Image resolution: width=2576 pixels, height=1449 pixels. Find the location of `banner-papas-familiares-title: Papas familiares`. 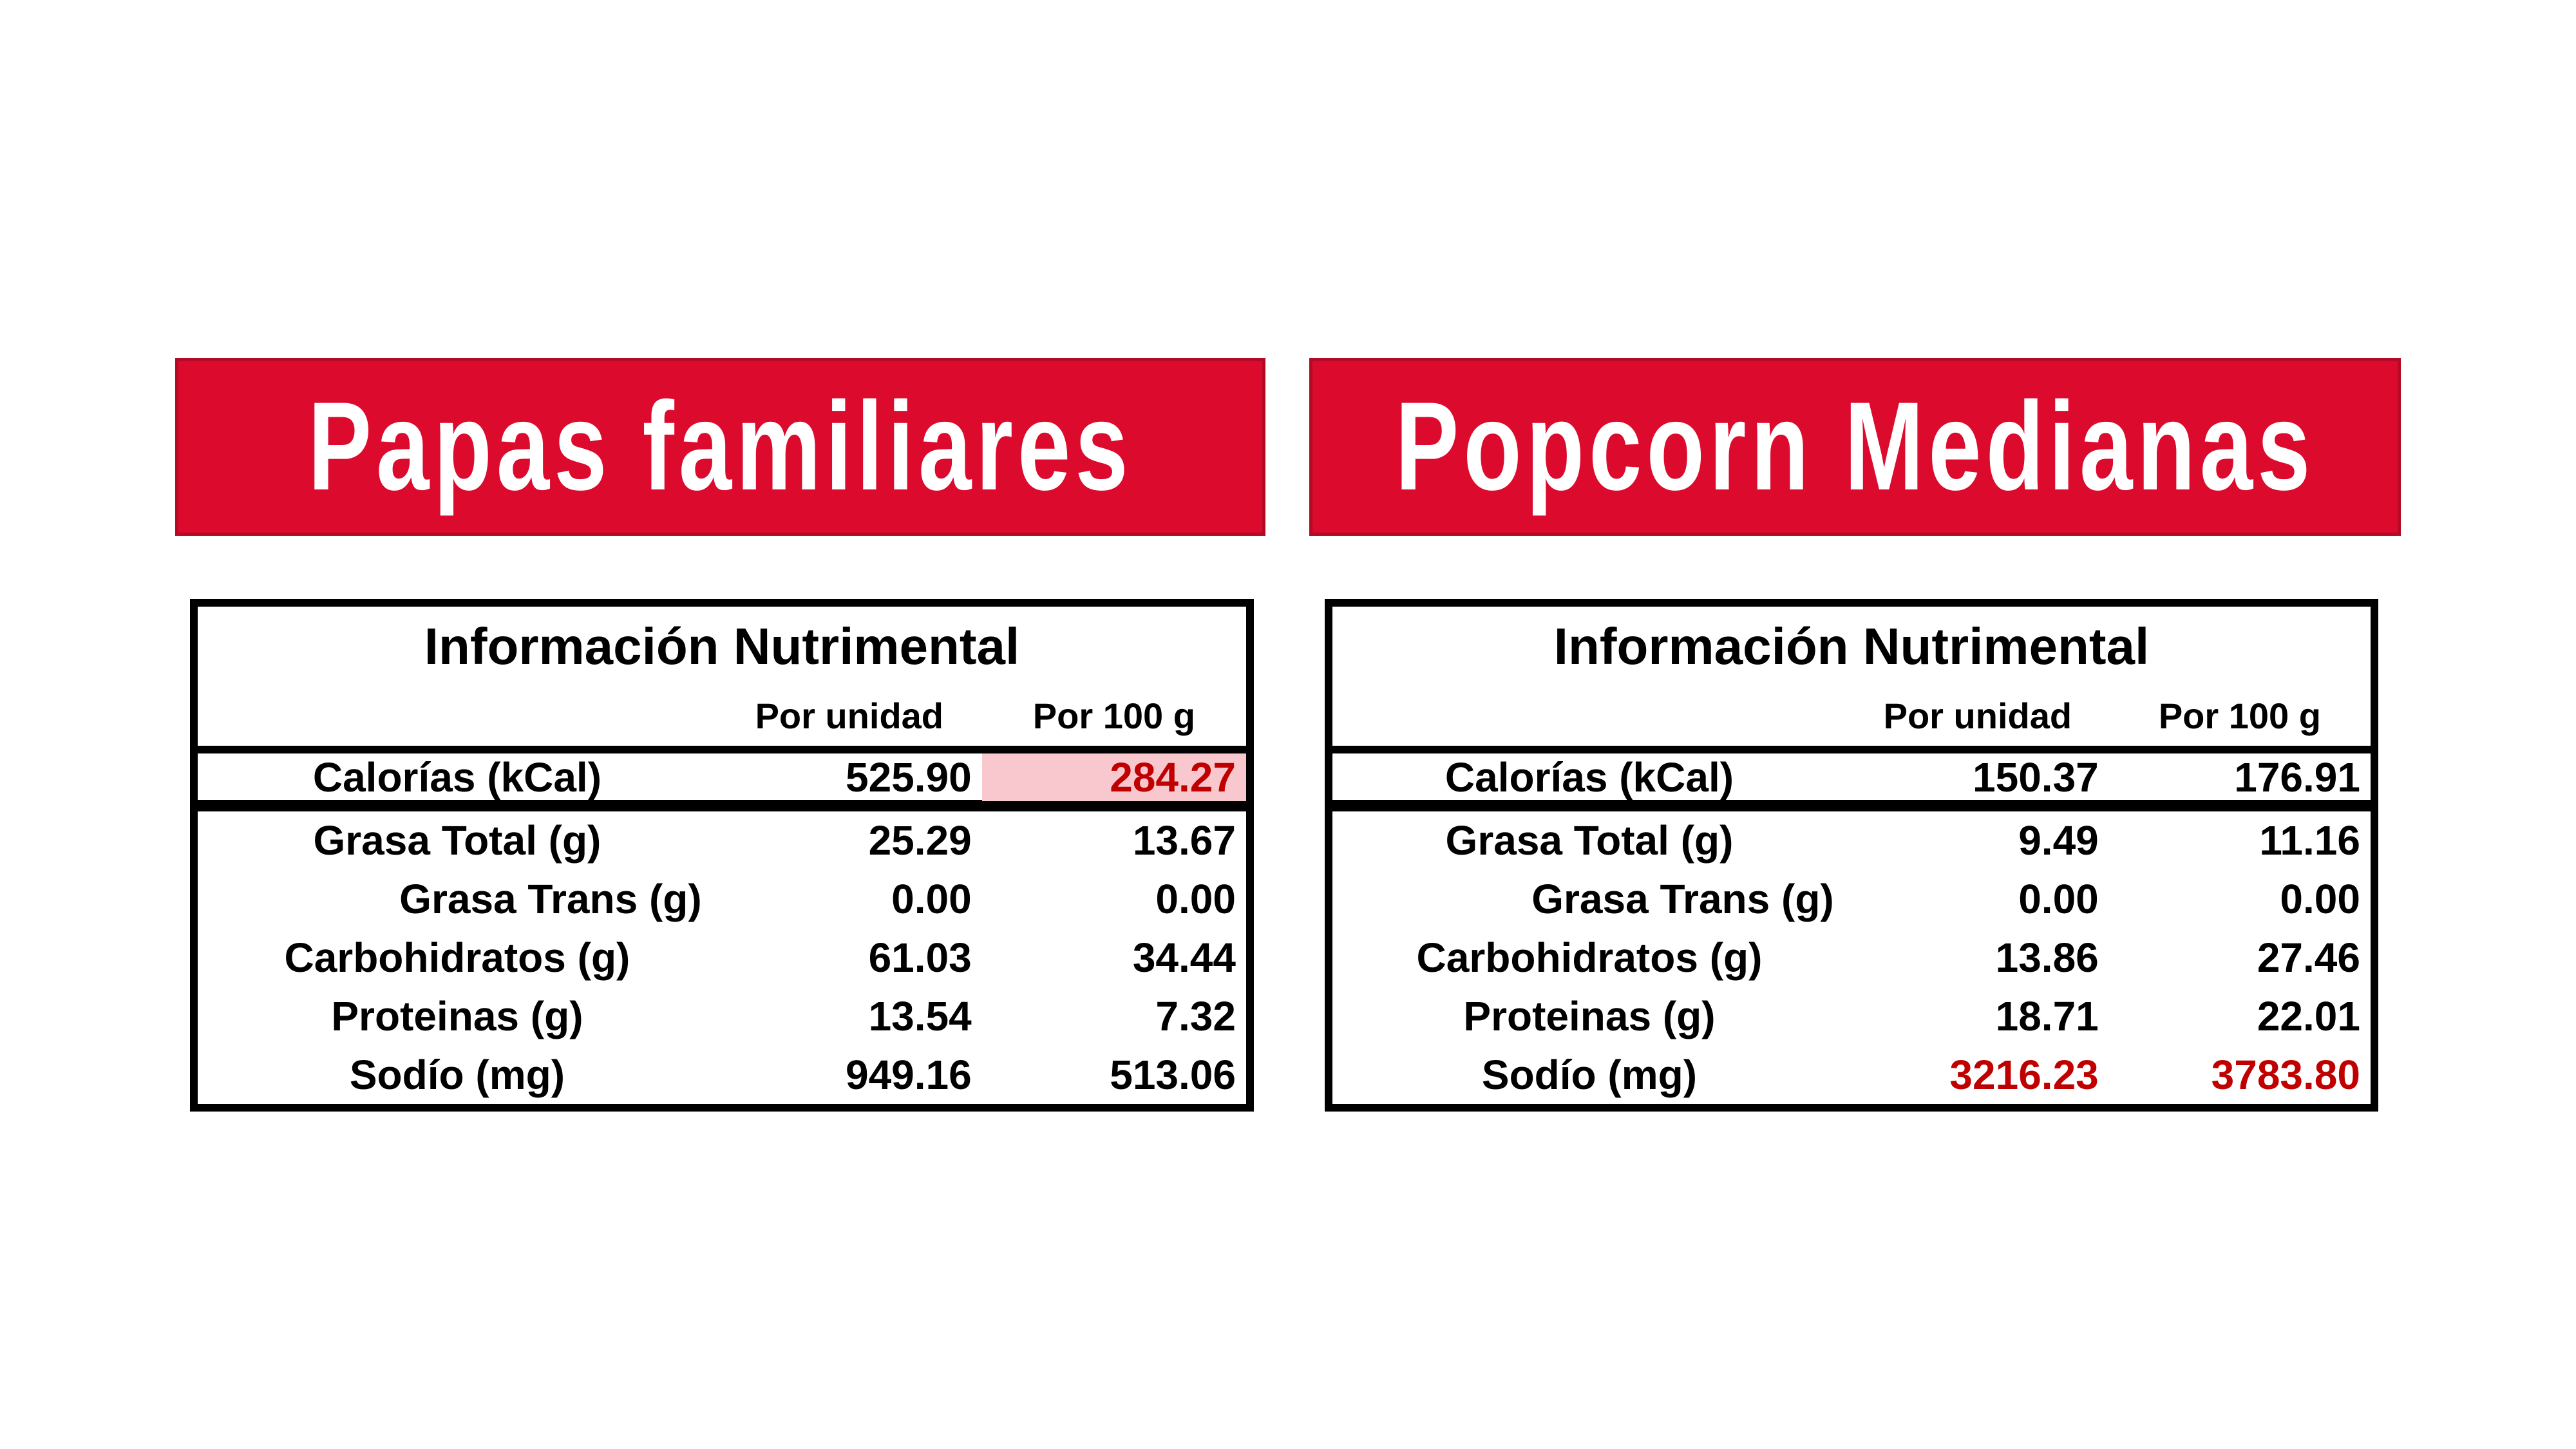

banner-papas-familiares-title: Papas familiares is located at coordinates (720, 447).